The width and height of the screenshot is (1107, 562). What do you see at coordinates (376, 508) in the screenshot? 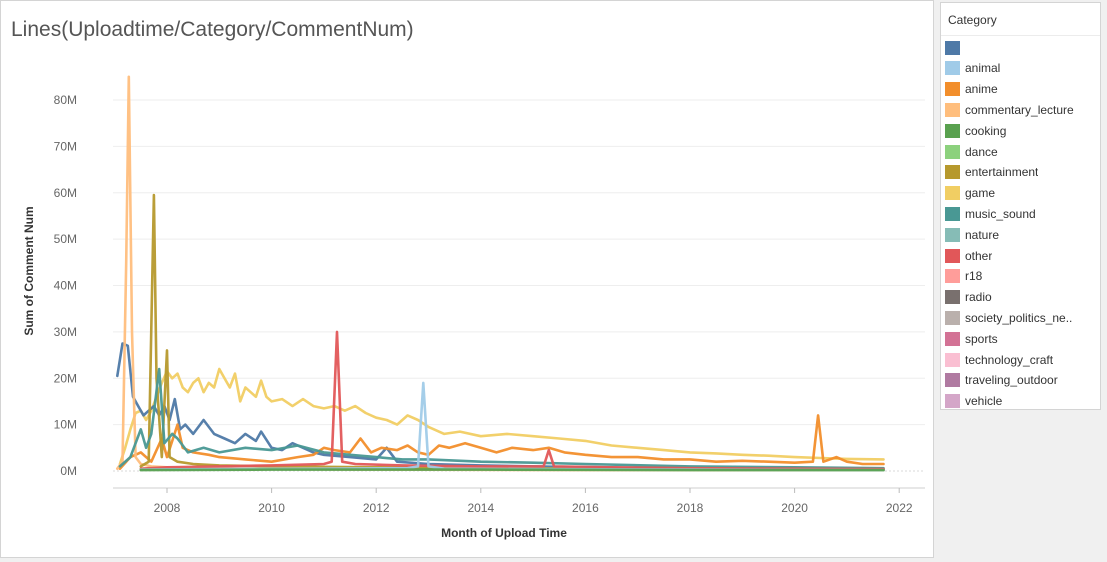
I see `x-tick-label: 2012` at bounding box center [376, 508].